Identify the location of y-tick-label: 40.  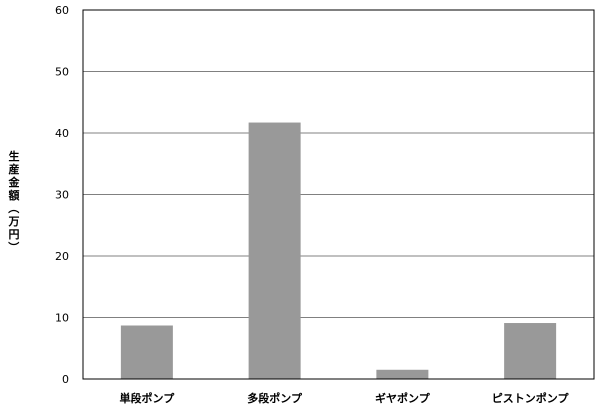
(62, 133).